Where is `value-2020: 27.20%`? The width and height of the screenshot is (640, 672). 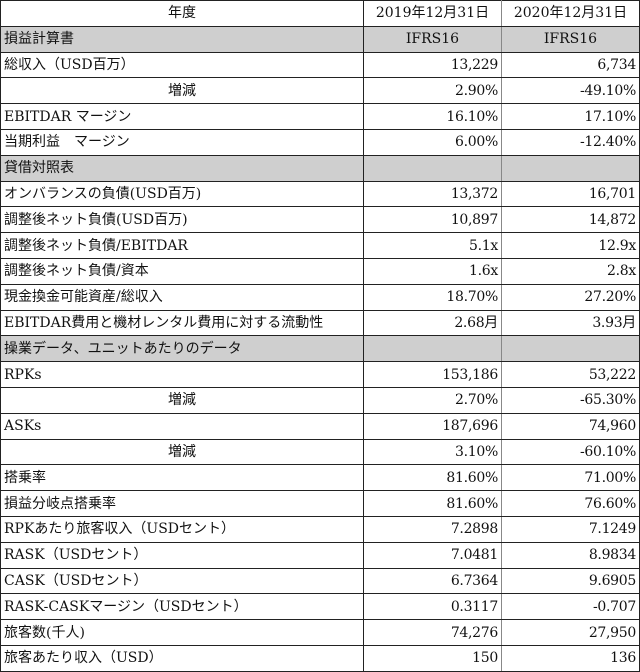
value-2020: 27.20% is located at coordinates (570, 297).